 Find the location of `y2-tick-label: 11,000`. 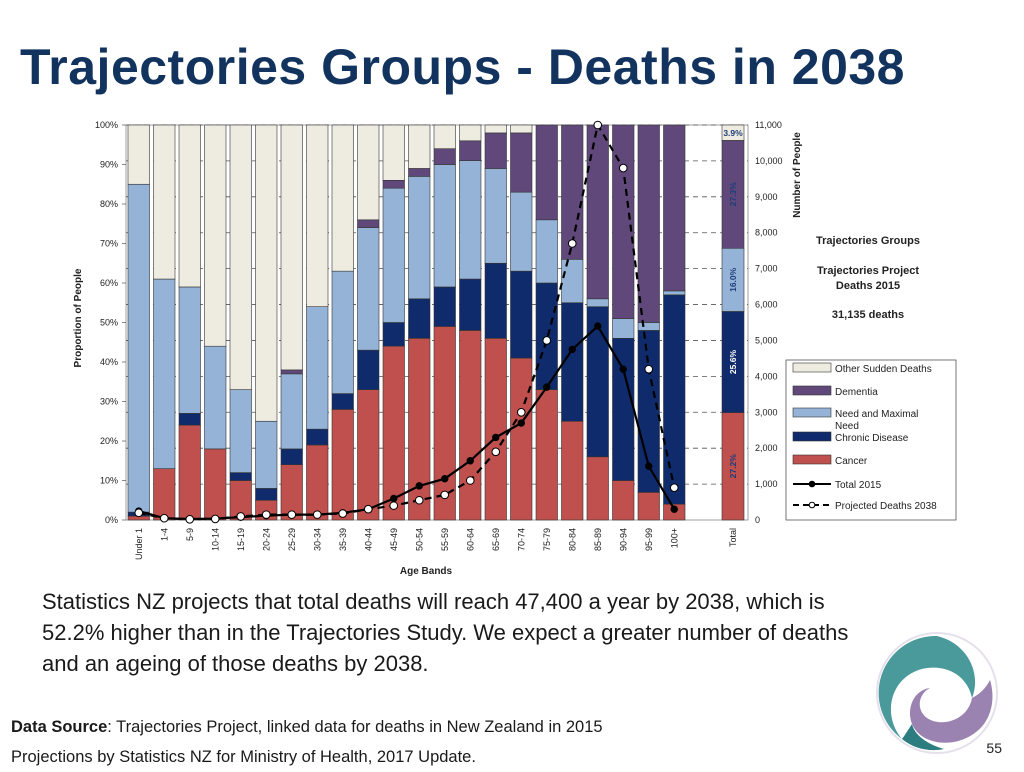

y2-tick-label: 11,000 is located at coordinates (768, 125).